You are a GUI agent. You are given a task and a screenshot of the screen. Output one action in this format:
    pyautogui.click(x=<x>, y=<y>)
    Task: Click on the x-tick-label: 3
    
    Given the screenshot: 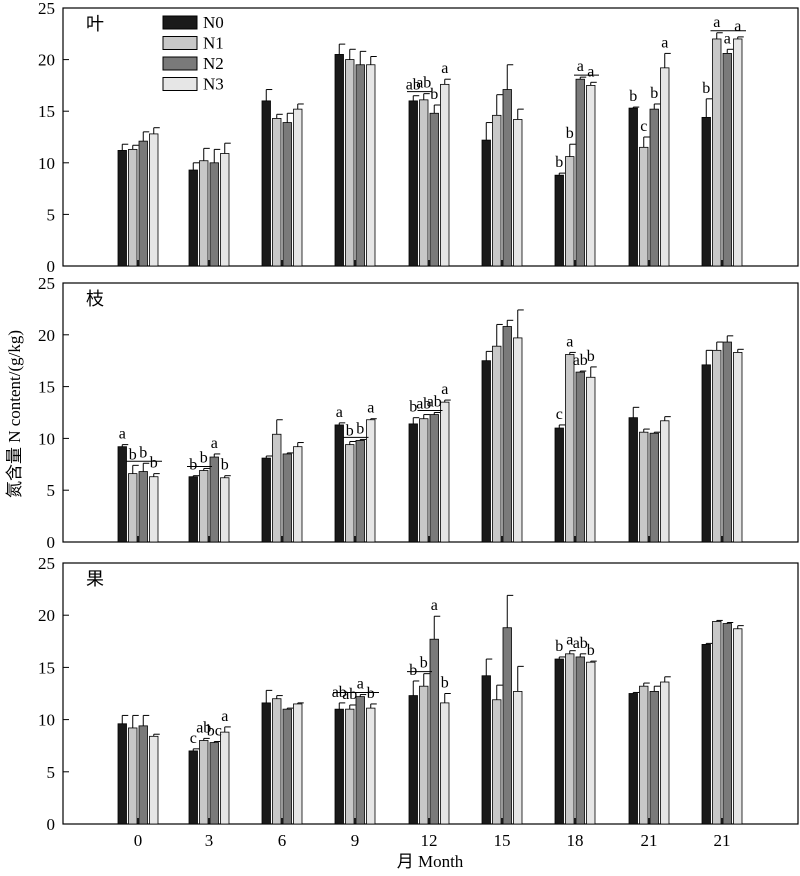 What is the action you would take?
    pyautogui.click(x=209, y=840)
    